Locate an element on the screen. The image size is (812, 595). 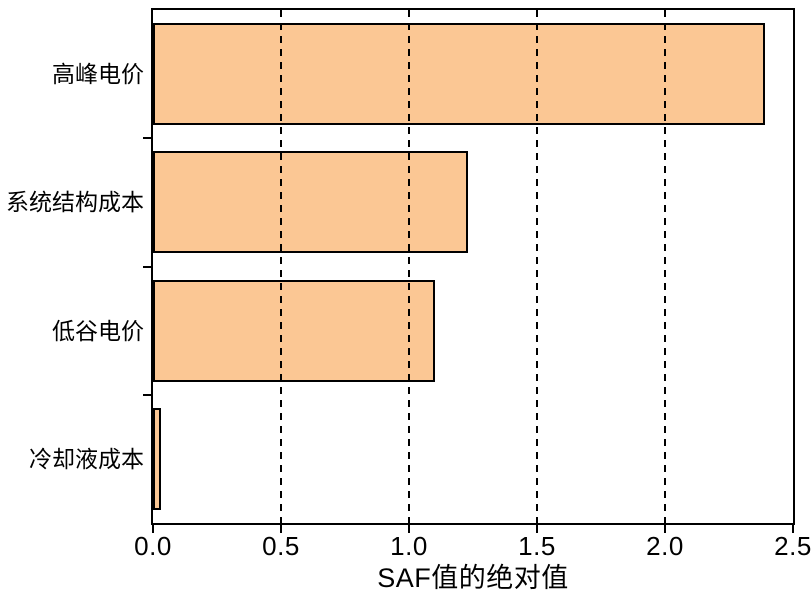
x-tick-label: 1.5 is located at coordinates (537, 546).